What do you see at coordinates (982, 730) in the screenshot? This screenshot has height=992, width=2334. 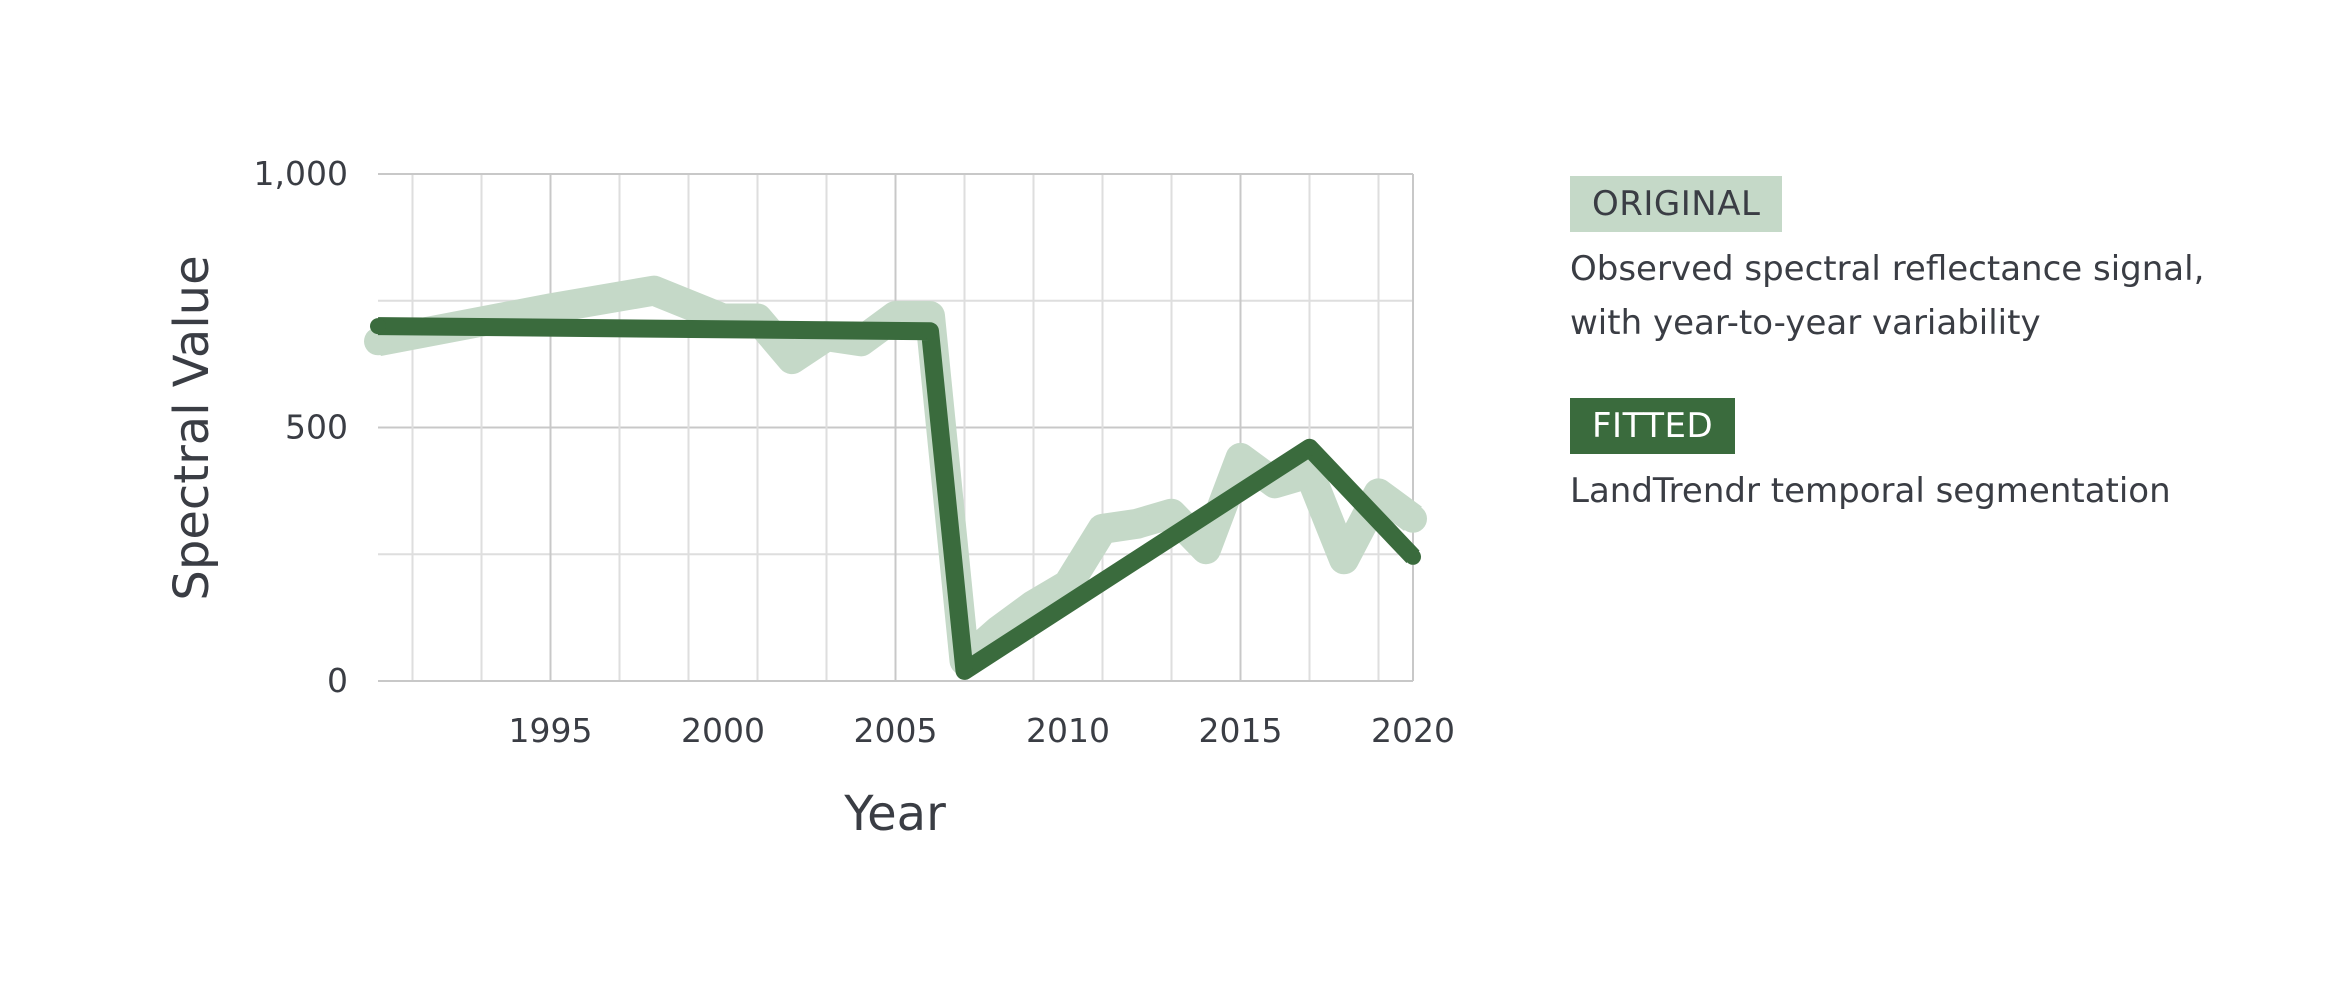 I see `x-tick-labels: 1995 2000 2005 2010 2015 2020` at bounding box center [982, 730].